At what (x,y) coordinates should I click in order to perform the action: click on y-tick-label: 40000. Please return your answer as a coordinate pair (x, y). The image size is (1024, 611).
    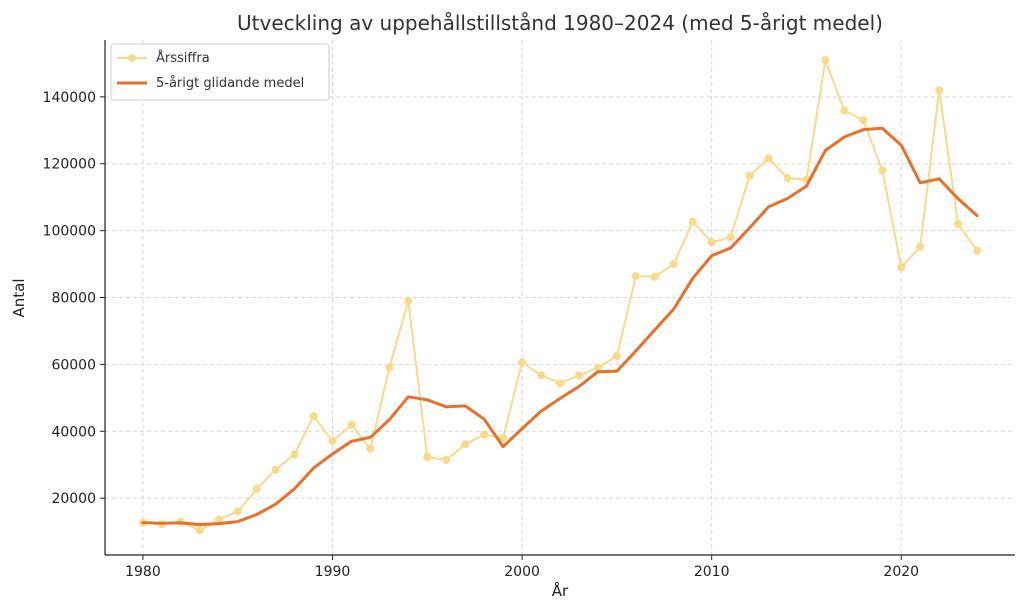
    Looking at the image, I should click on (73, 432).